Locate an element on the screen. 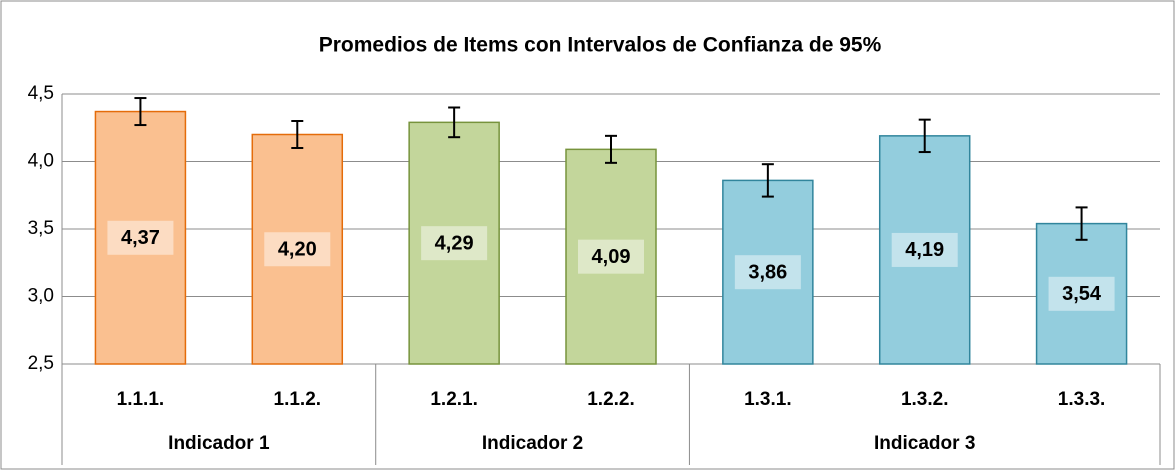 Image resolution: width=1175 pixels, height=470 pixels. y-tick-label: 2,5 is located at coordinates (41, 363).